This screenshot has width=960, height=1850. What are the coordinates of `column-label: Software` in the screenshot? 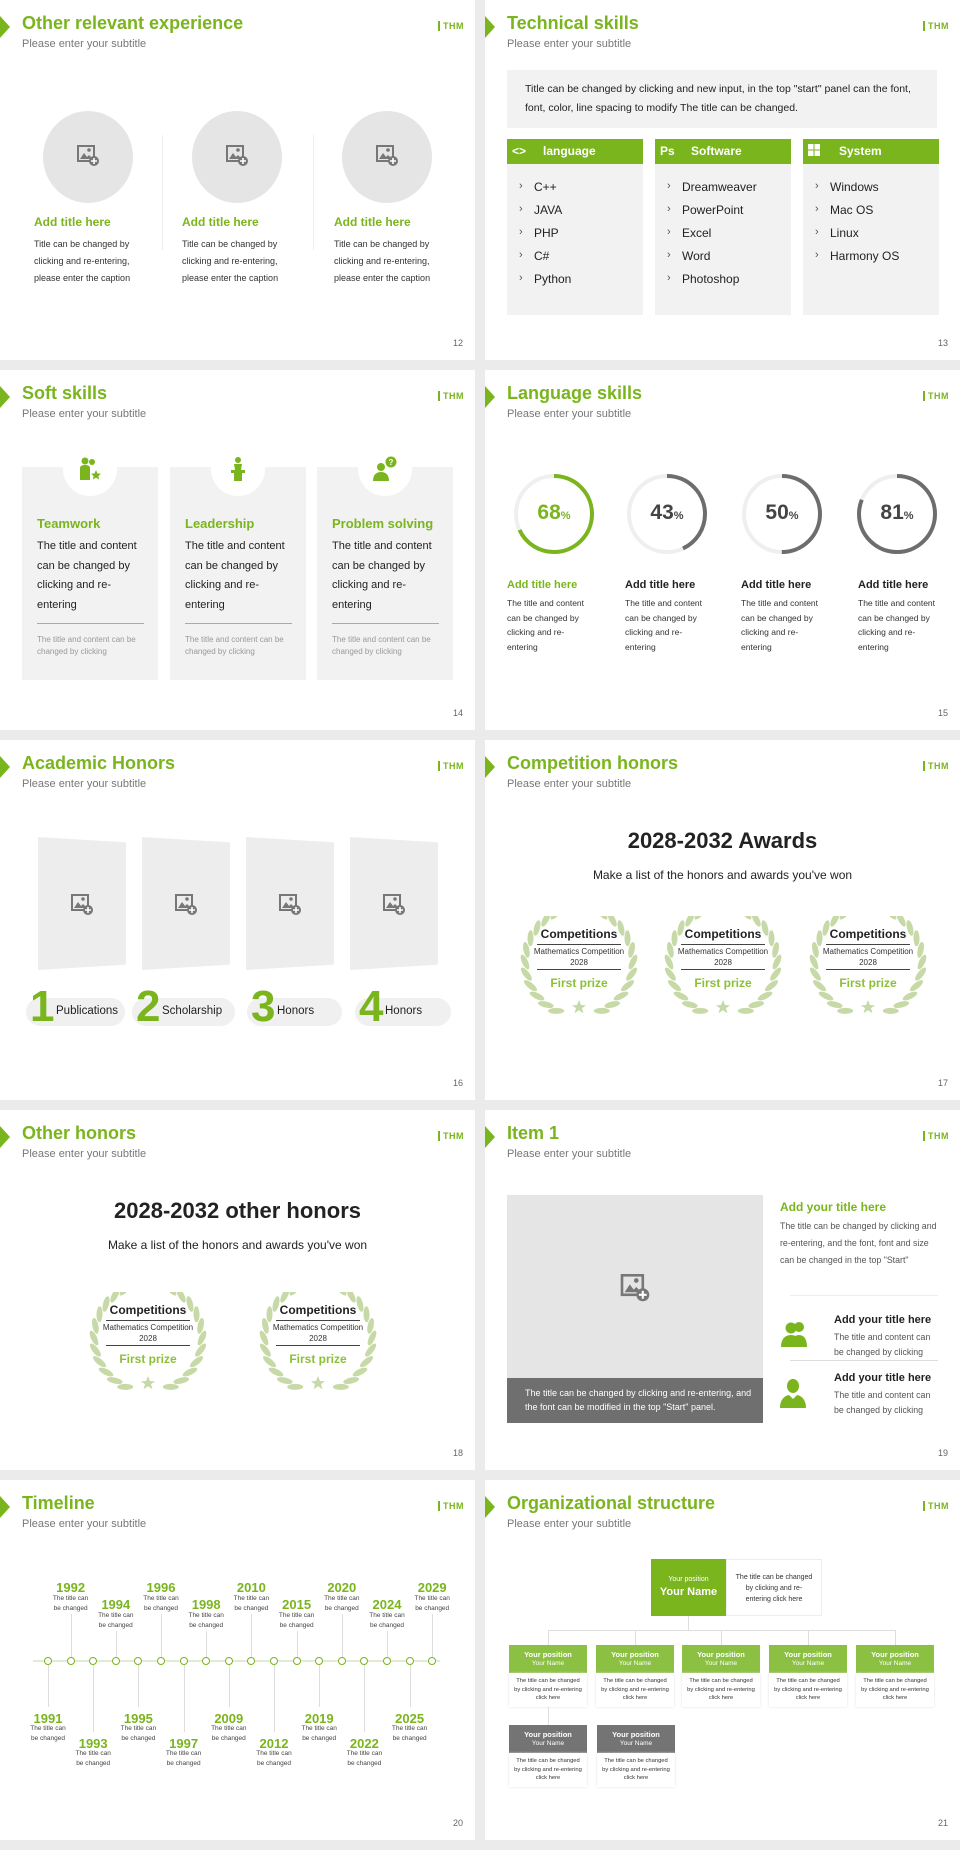 It's located at (716, 151).